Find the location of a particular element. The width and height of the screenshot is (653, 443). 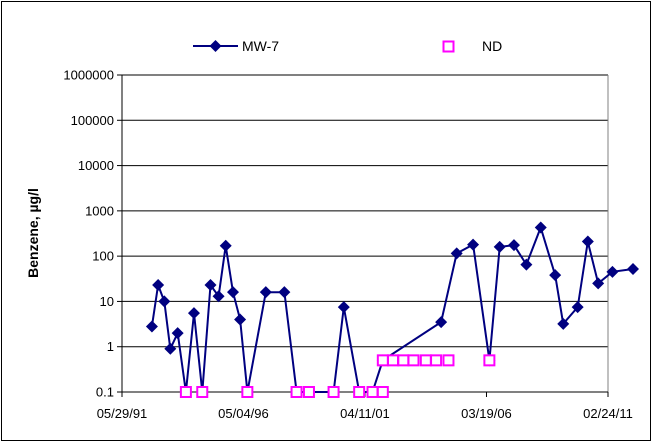

y-tick-label: 1000 is located at coordinates (99, 210).